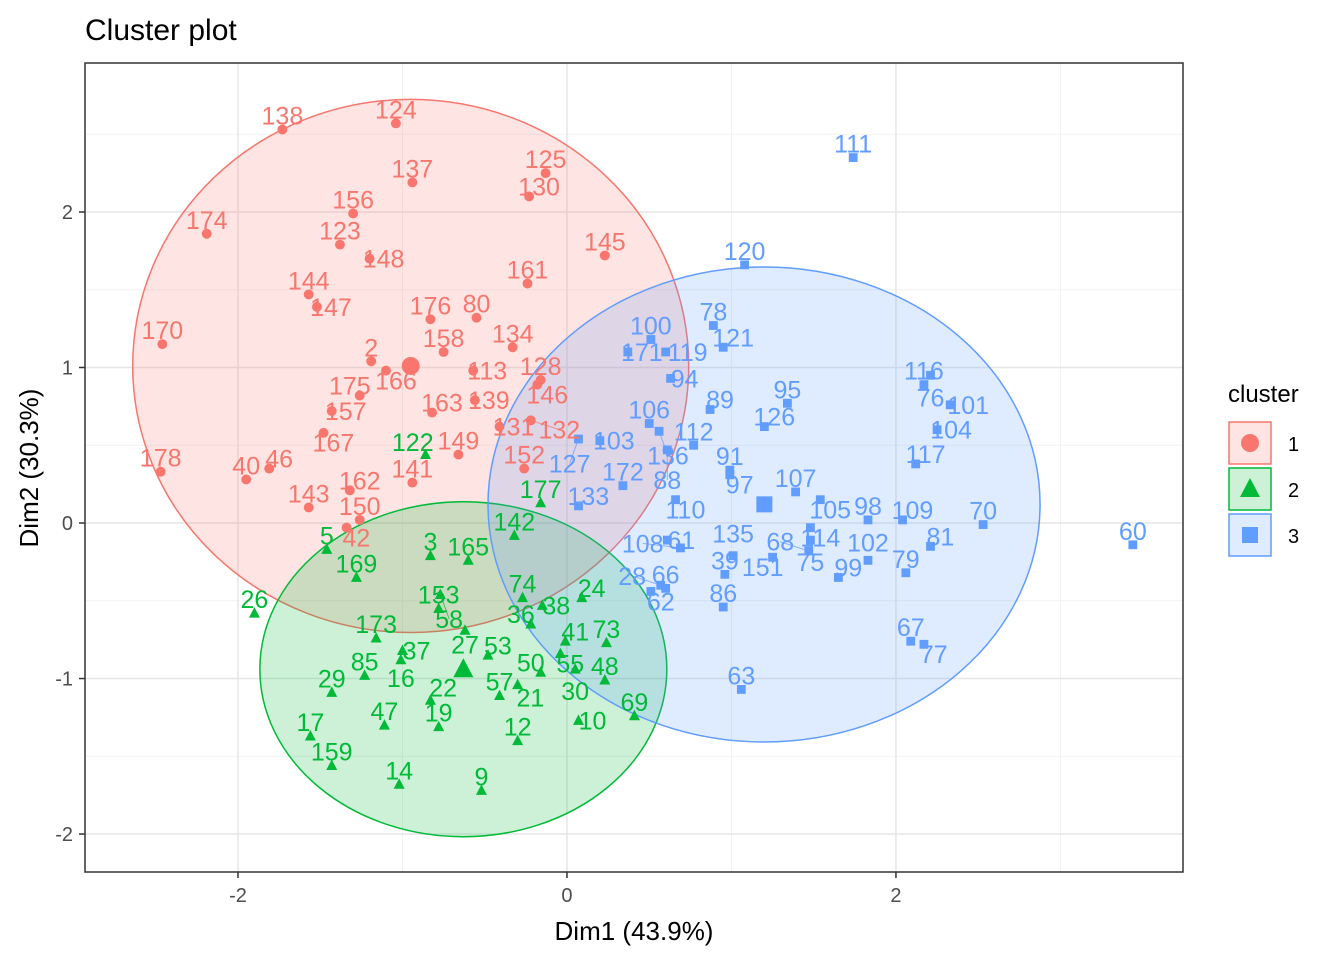  What do you see at coordinates (623, 473) in the screenshot?
I see `point-label-172: 172` at bounding box center [623, 473].